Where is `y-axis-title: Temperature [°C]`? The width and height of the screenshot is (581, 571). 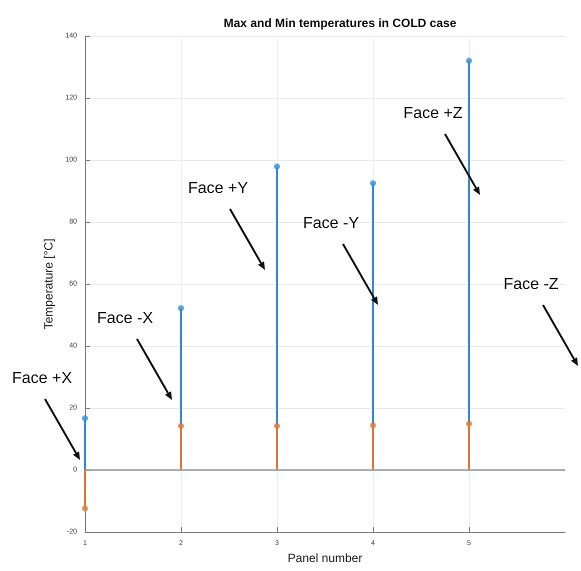 y-axis-title: Temperature [°C] is located at coordinates (48, 284).